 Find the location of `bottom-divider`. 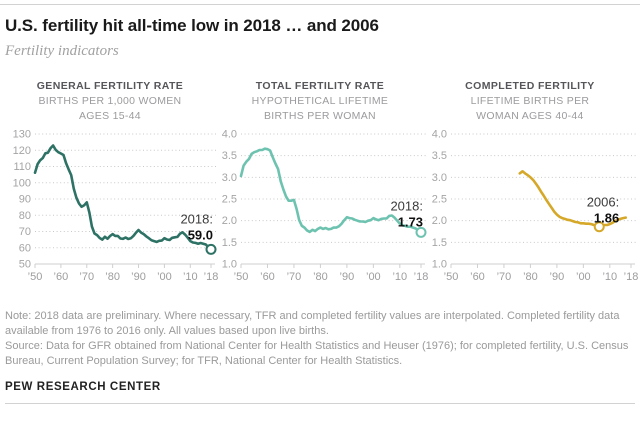

bottom-divider is located at coordinates (320, 404).